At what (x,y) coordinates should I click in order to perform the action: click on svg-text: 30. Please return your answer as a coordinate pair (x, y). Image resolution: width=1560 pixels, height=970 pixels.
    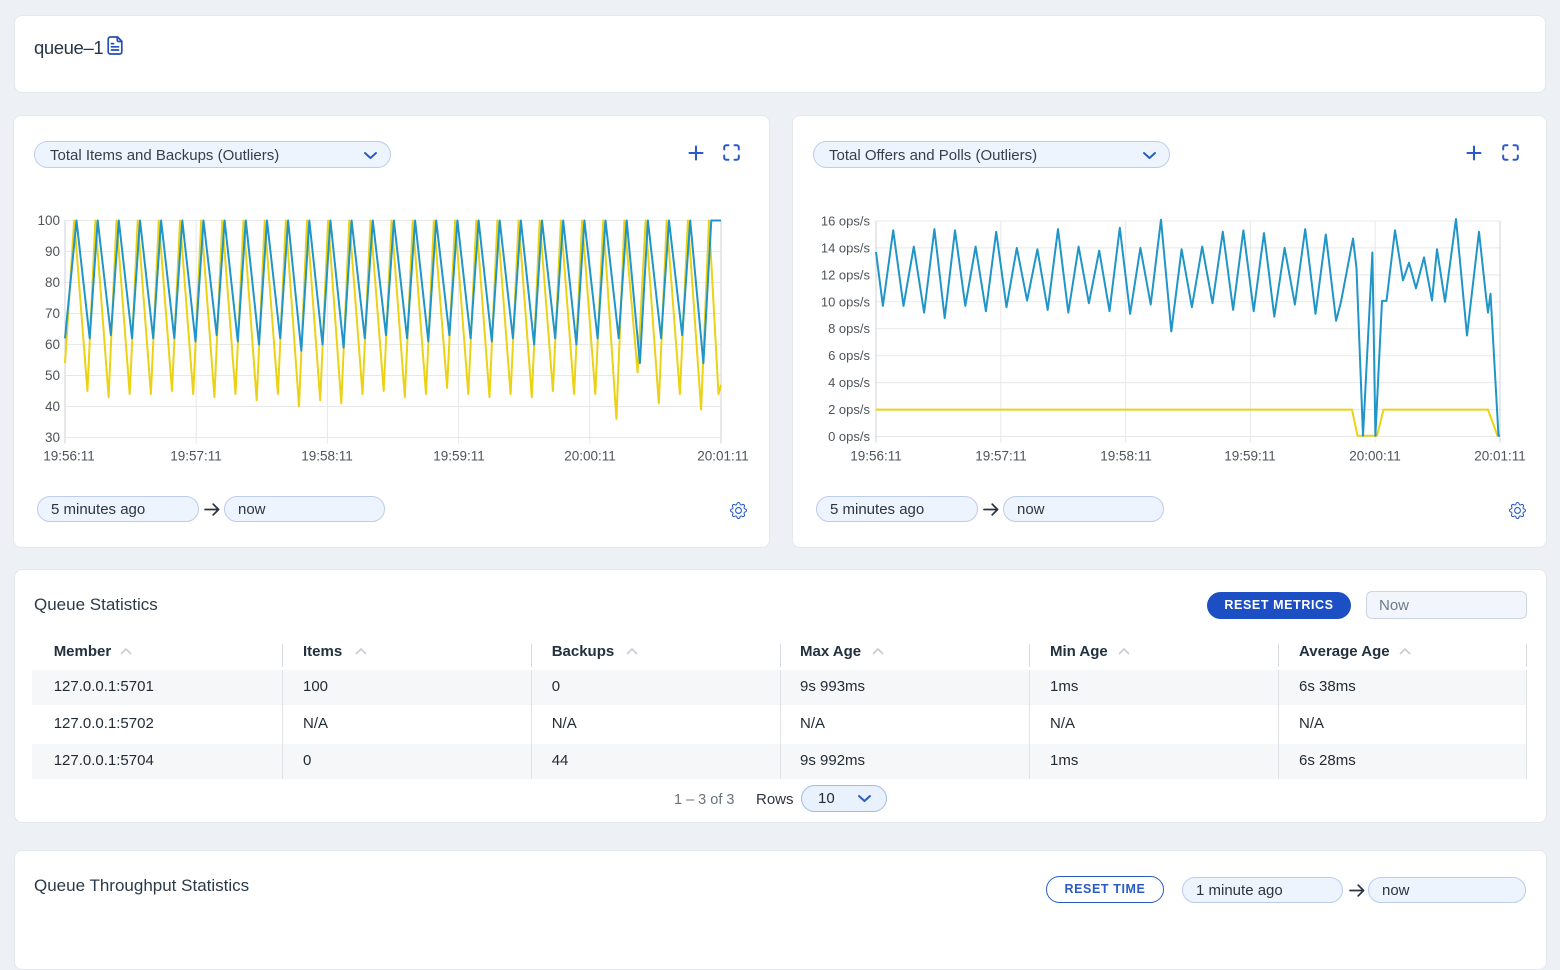
    Looking at the image, I should click on (52, 437).